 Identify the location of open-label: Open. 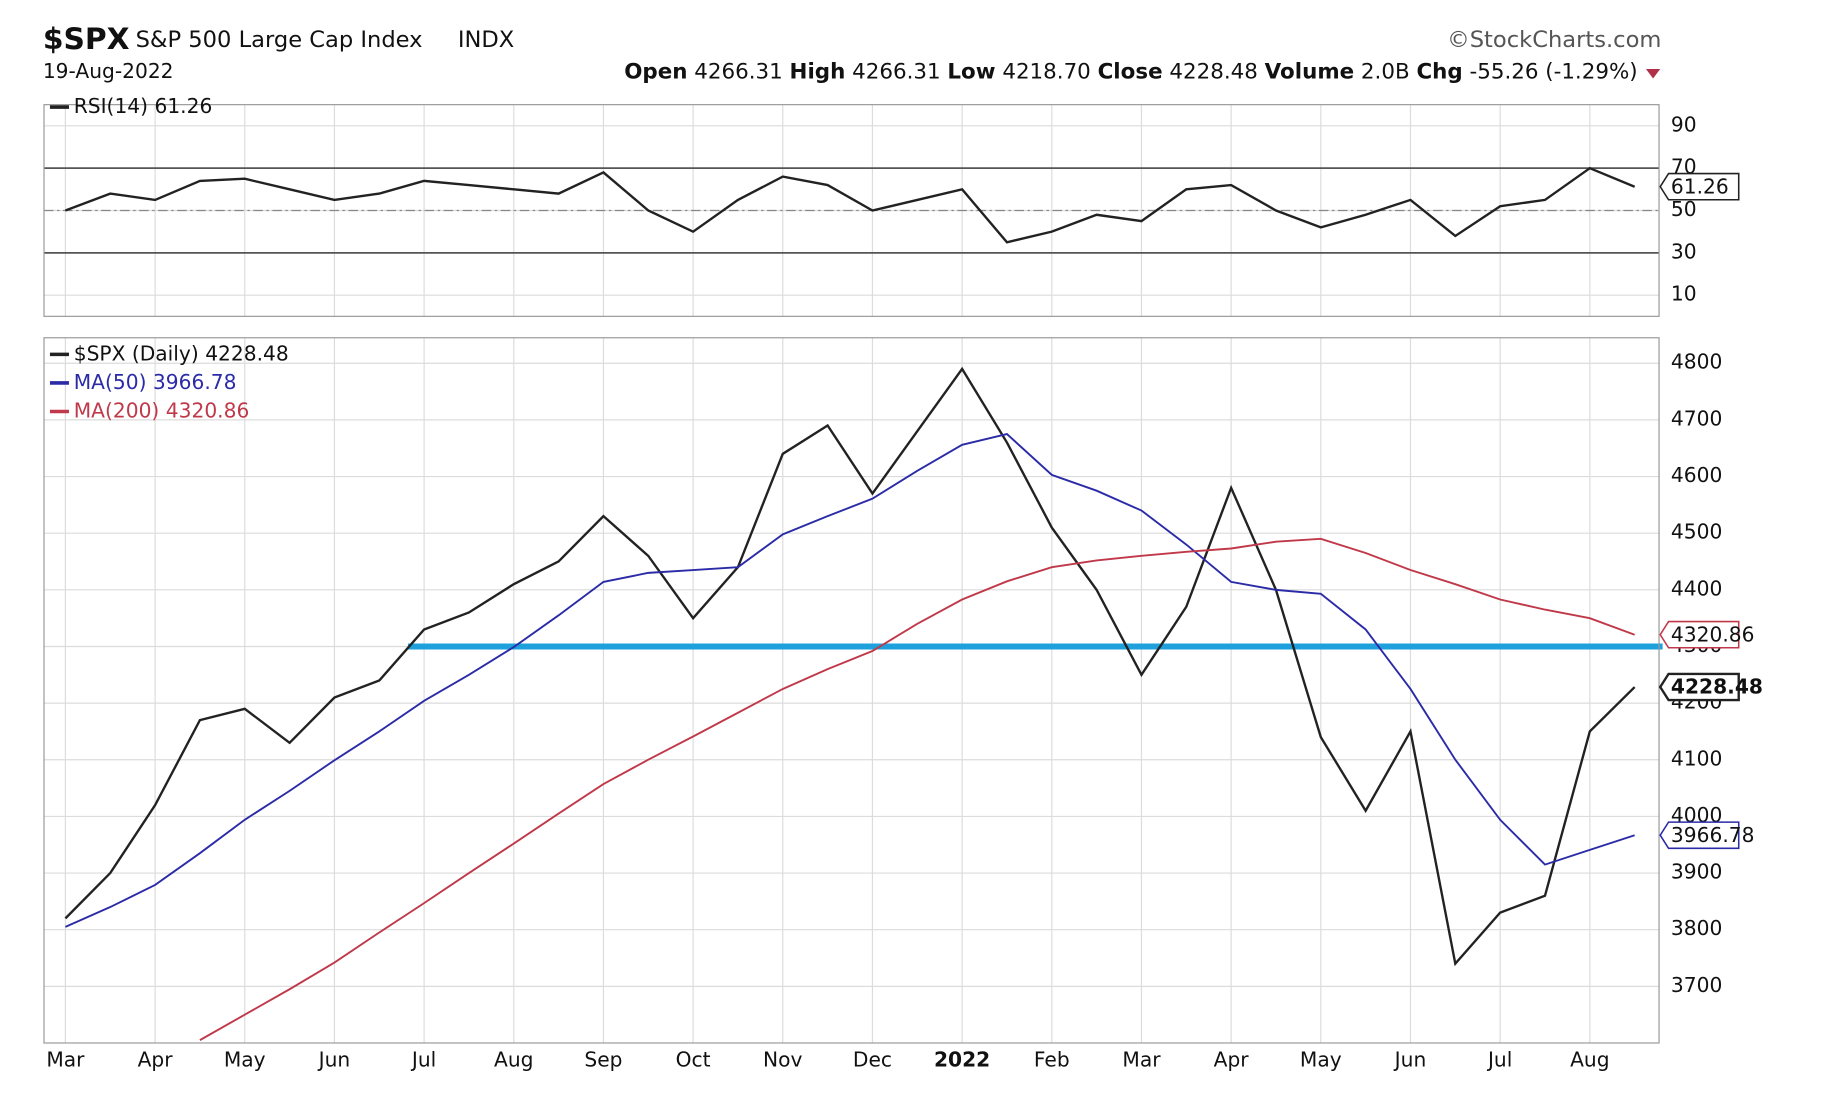
(655, 72).